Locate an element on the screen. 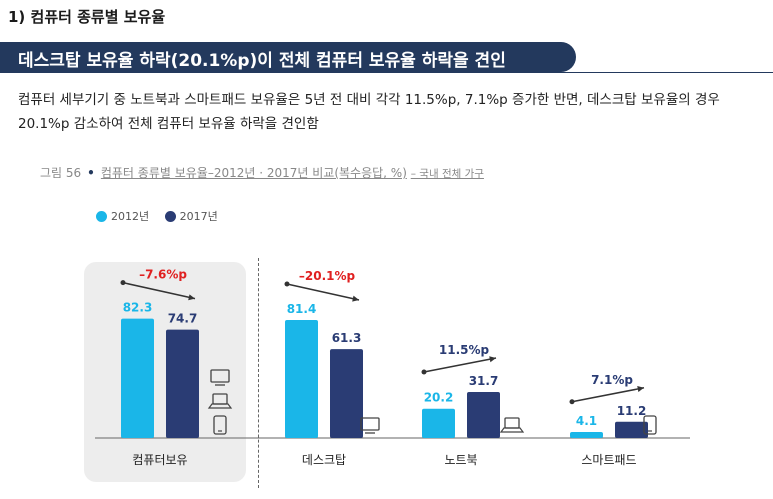 The height and width of the screenshot is (499, 773). total-panel-background is located at coordinates (165, 372).